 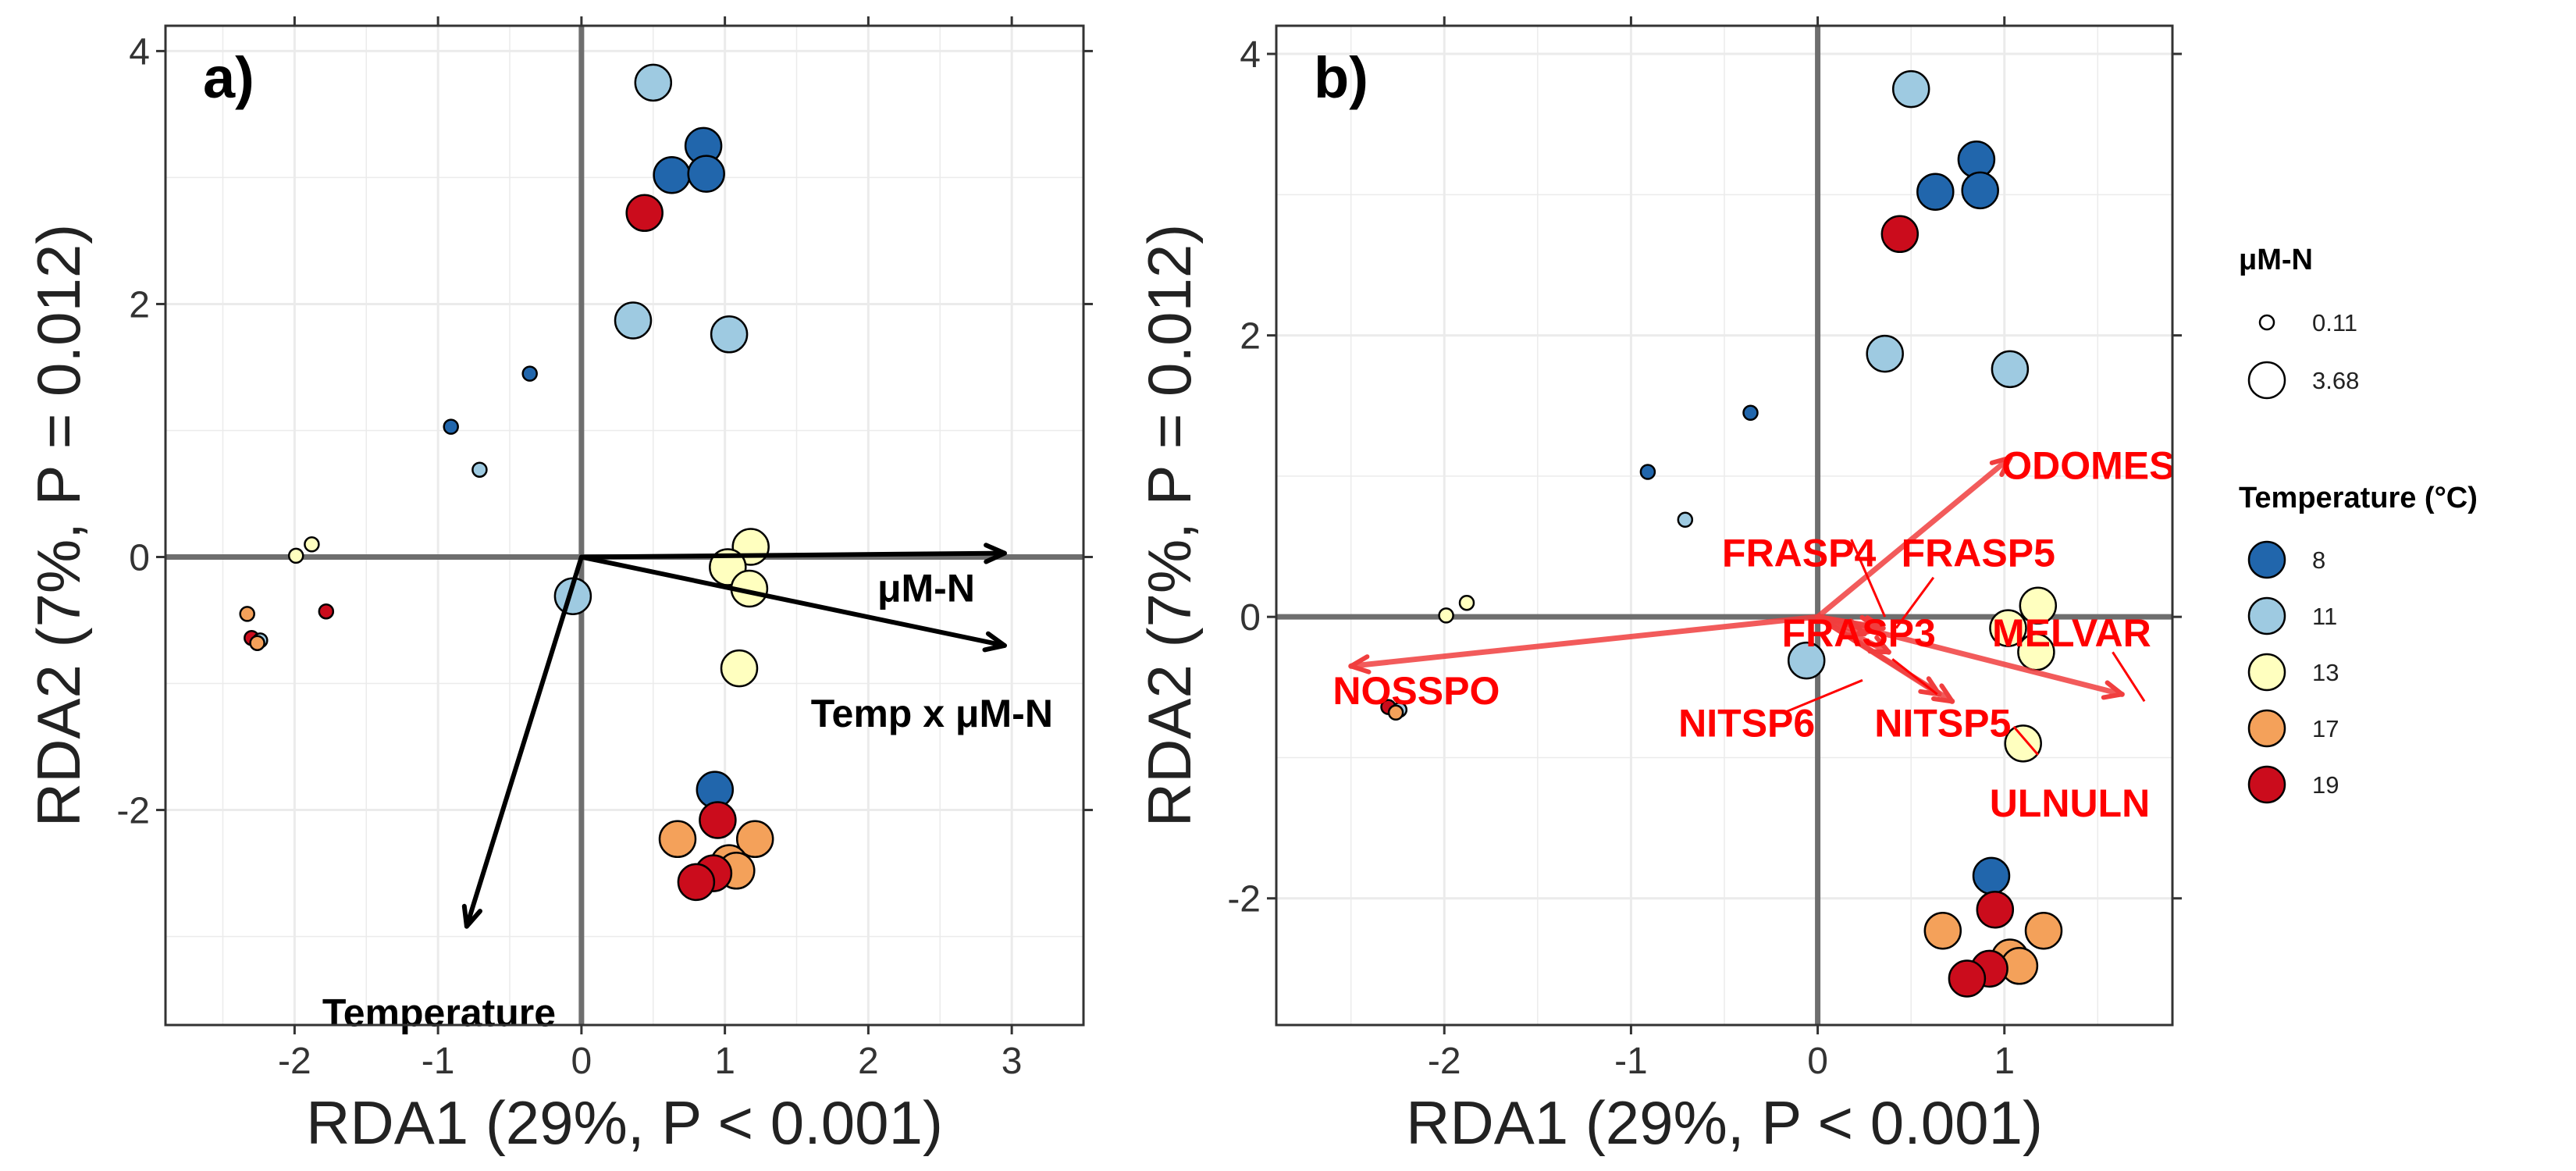 I want to click on x-tick-label: 2, so click(x=868, y=1061).